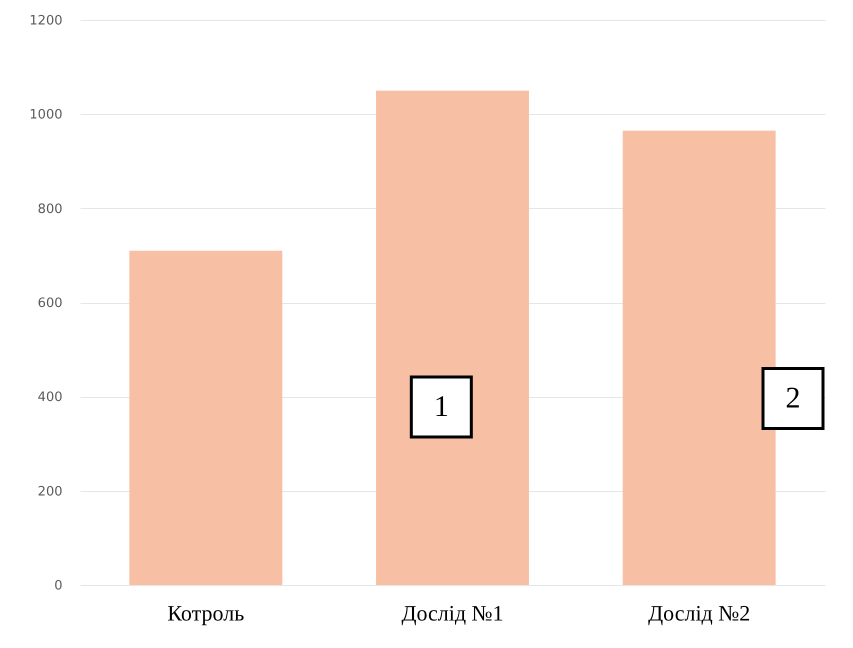  I want to click on y-tick-label: 1000, so click(45, 115).